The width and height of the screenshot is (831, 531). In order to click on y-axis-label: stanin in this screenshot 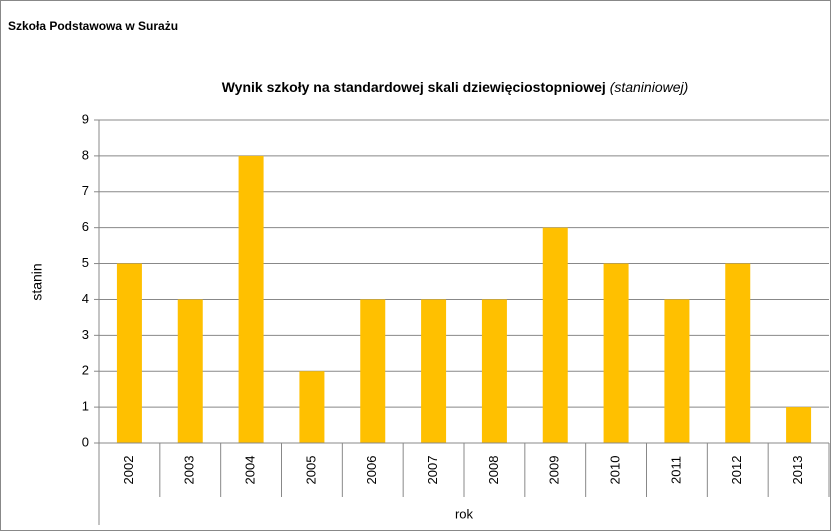, I will do `click(37, 281)`.